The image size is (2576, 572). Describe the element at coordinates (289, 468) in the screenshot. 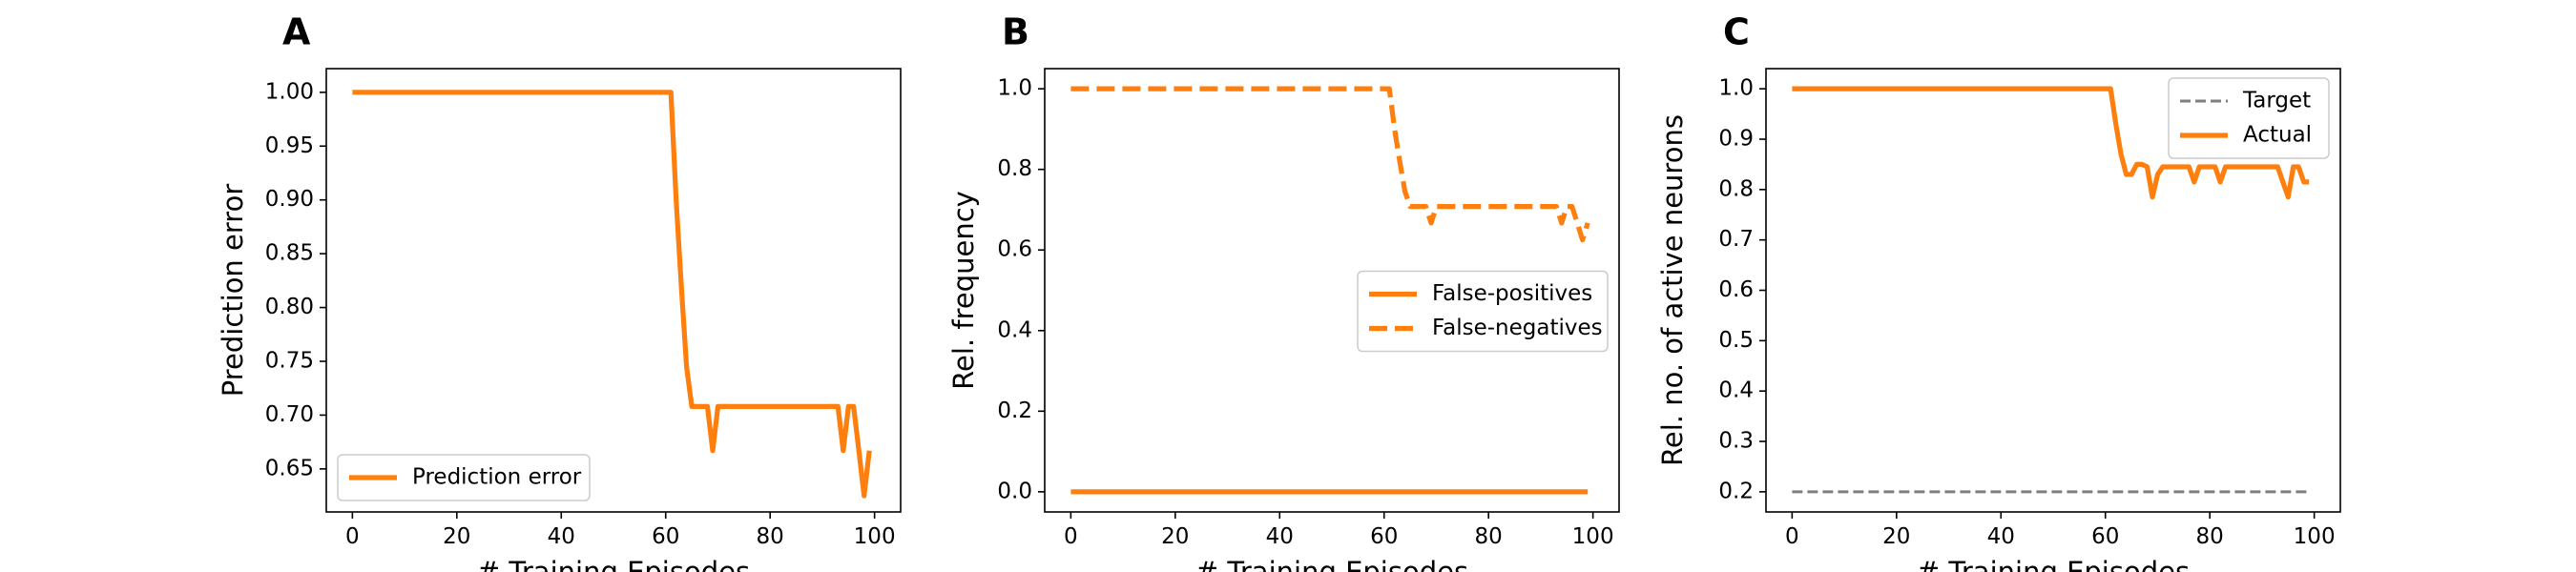

I see `y-tick-label: 0.65` at that location.